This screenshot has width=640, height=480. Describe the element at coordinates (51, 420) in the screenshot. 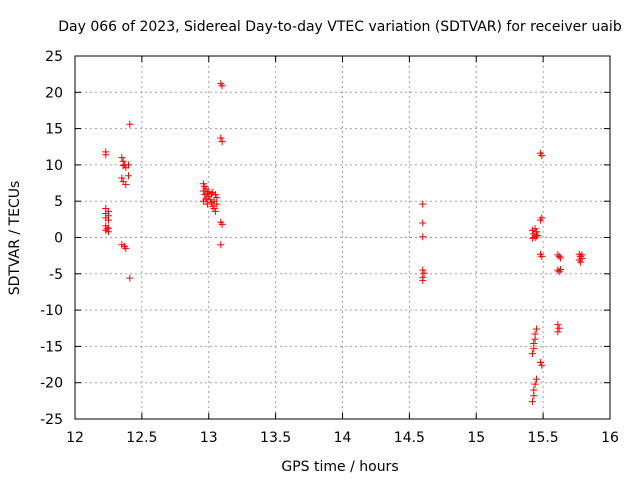

I see `y-tick-label: -25` at that location.